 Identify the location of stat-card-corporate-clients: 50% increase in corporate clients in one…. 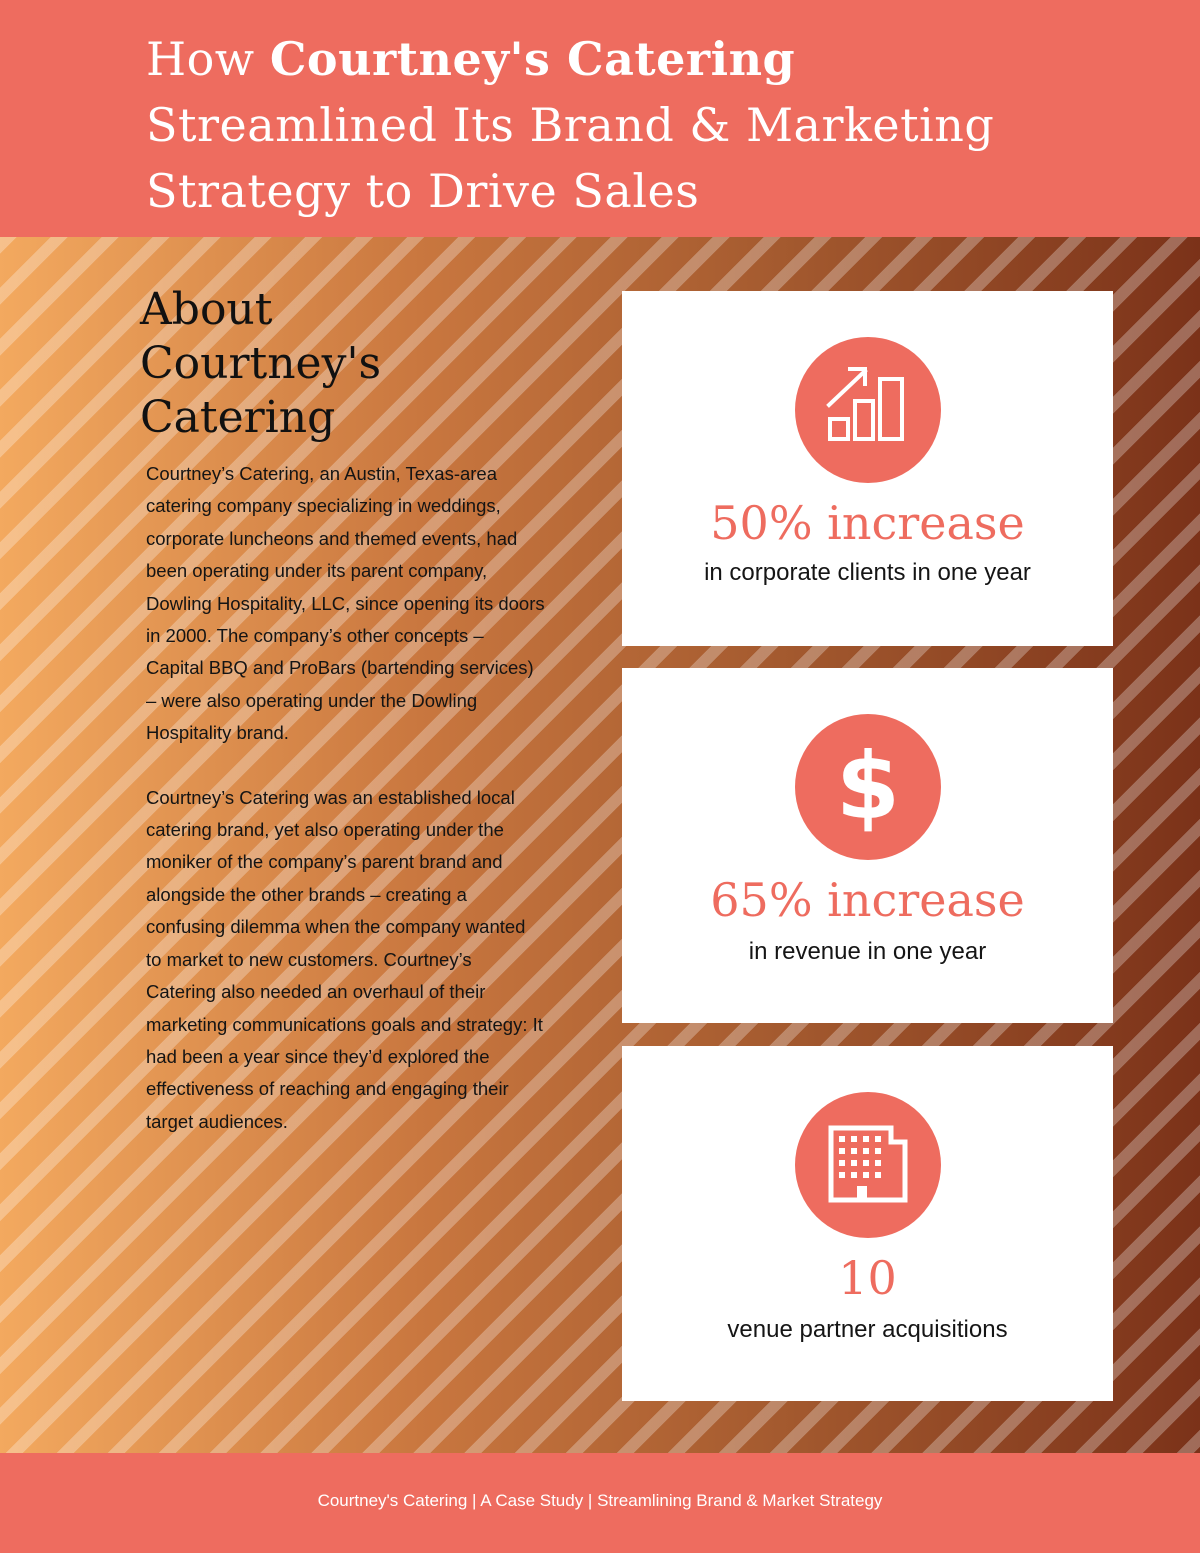
(867, 468).